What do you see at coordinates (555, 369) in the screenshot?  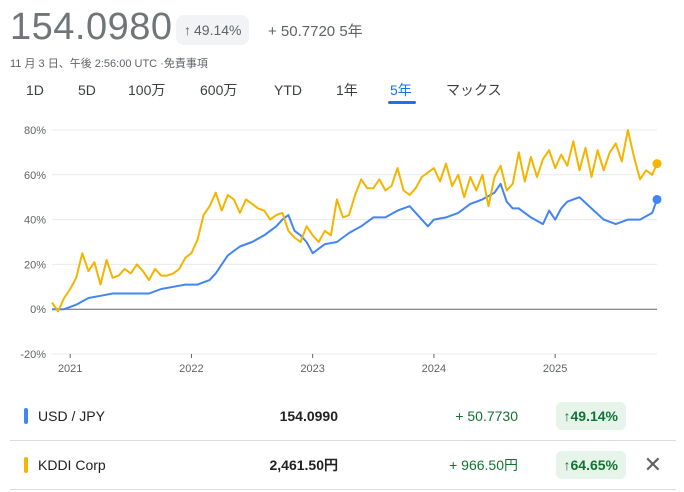 I see `x-tick-label: 2025` at bounding box center [555, 369].